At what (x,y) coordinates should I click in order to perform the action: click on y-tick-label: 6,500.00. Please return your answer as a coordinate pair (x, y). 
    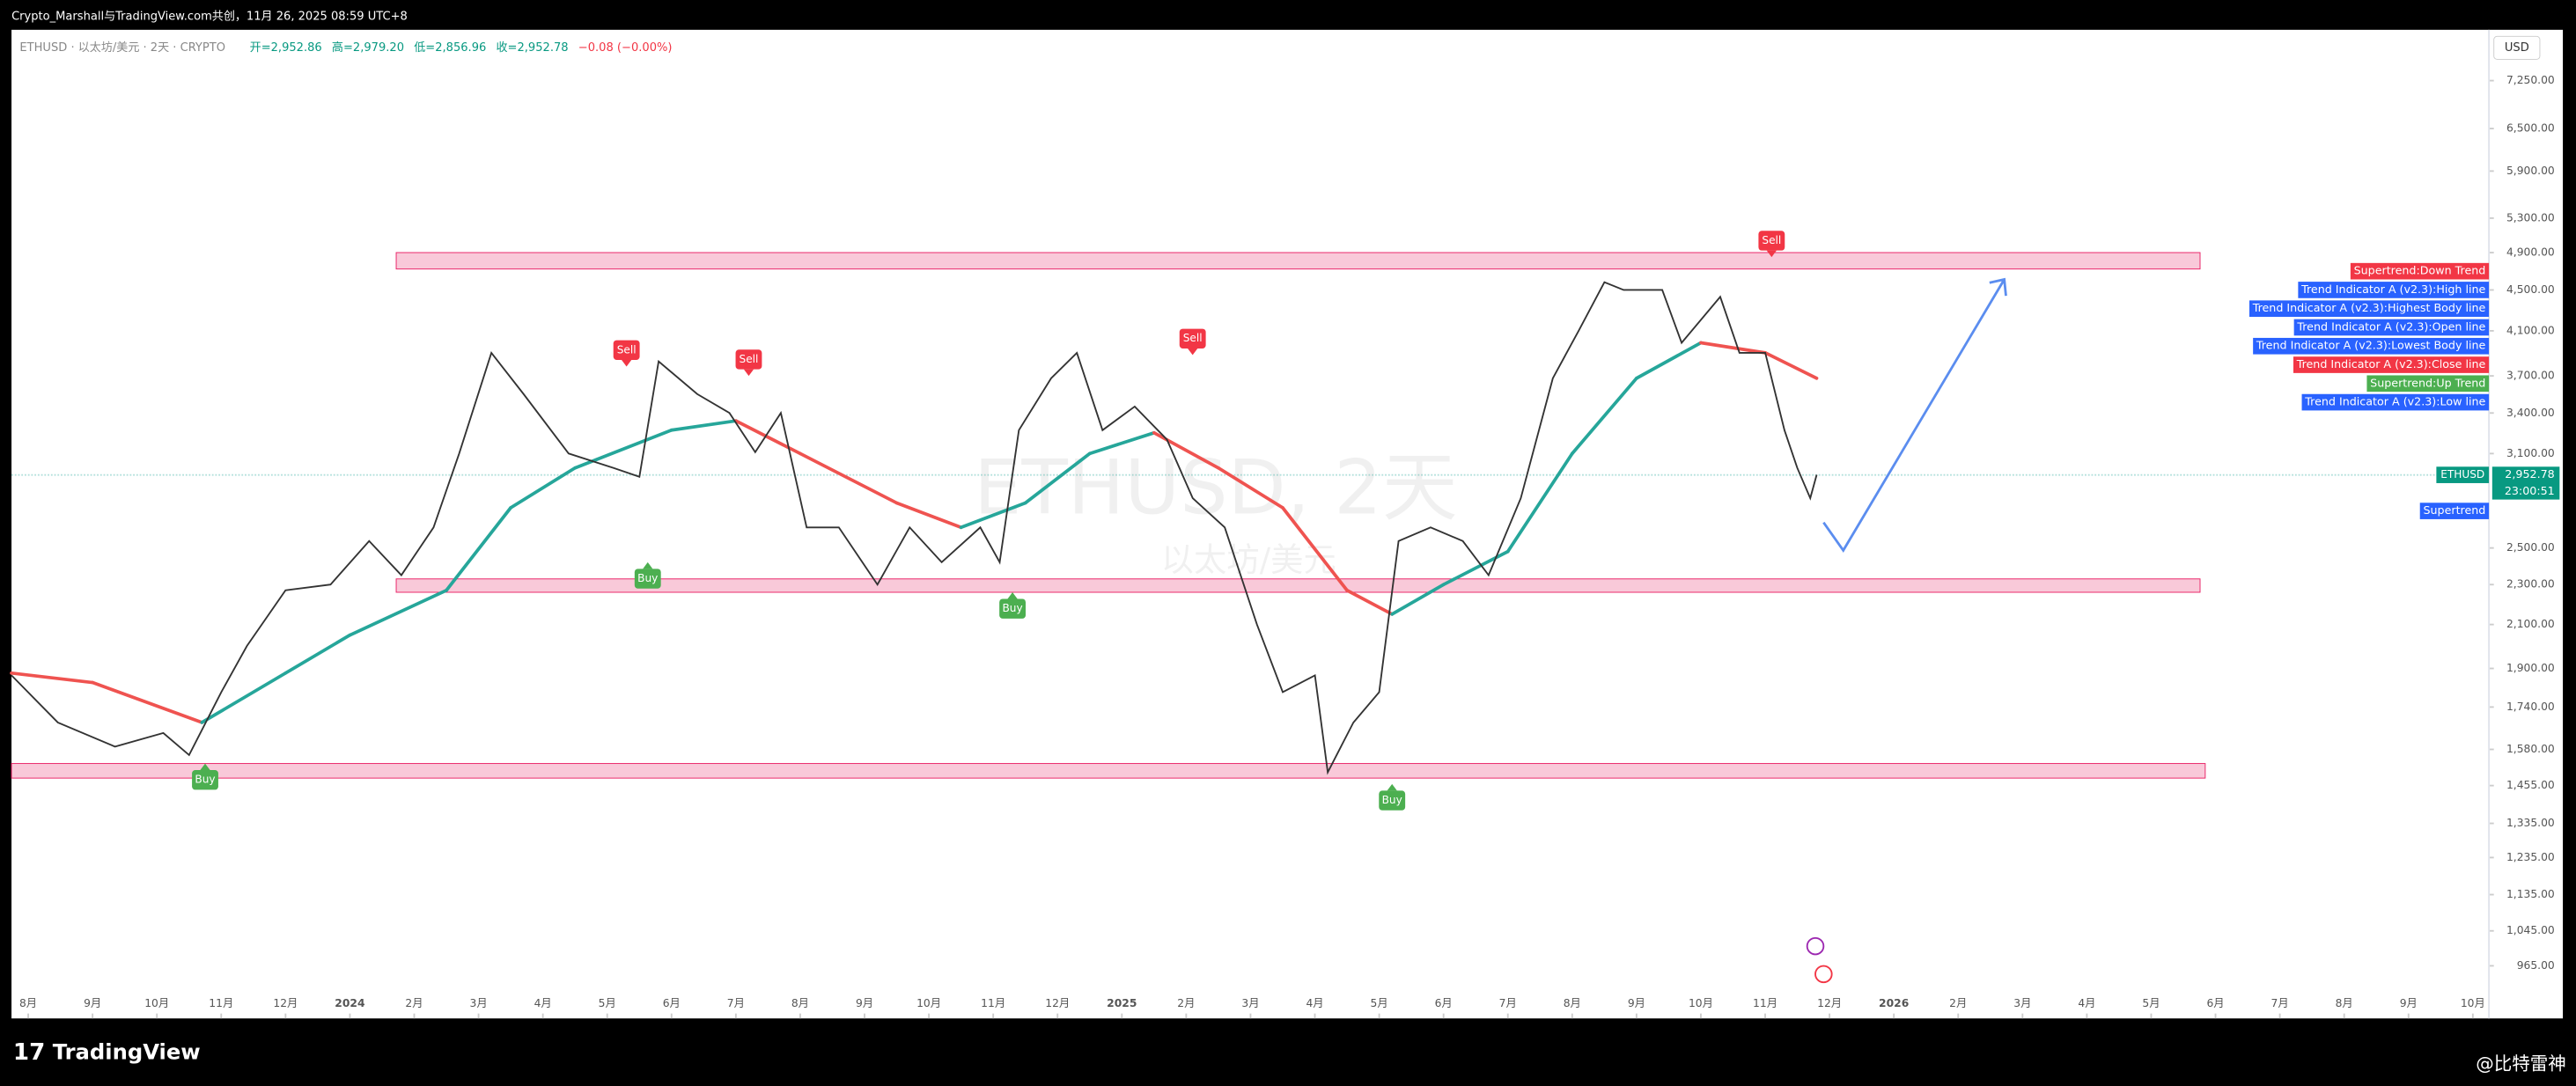
    Looking at the image, I should click on (2531, 129).